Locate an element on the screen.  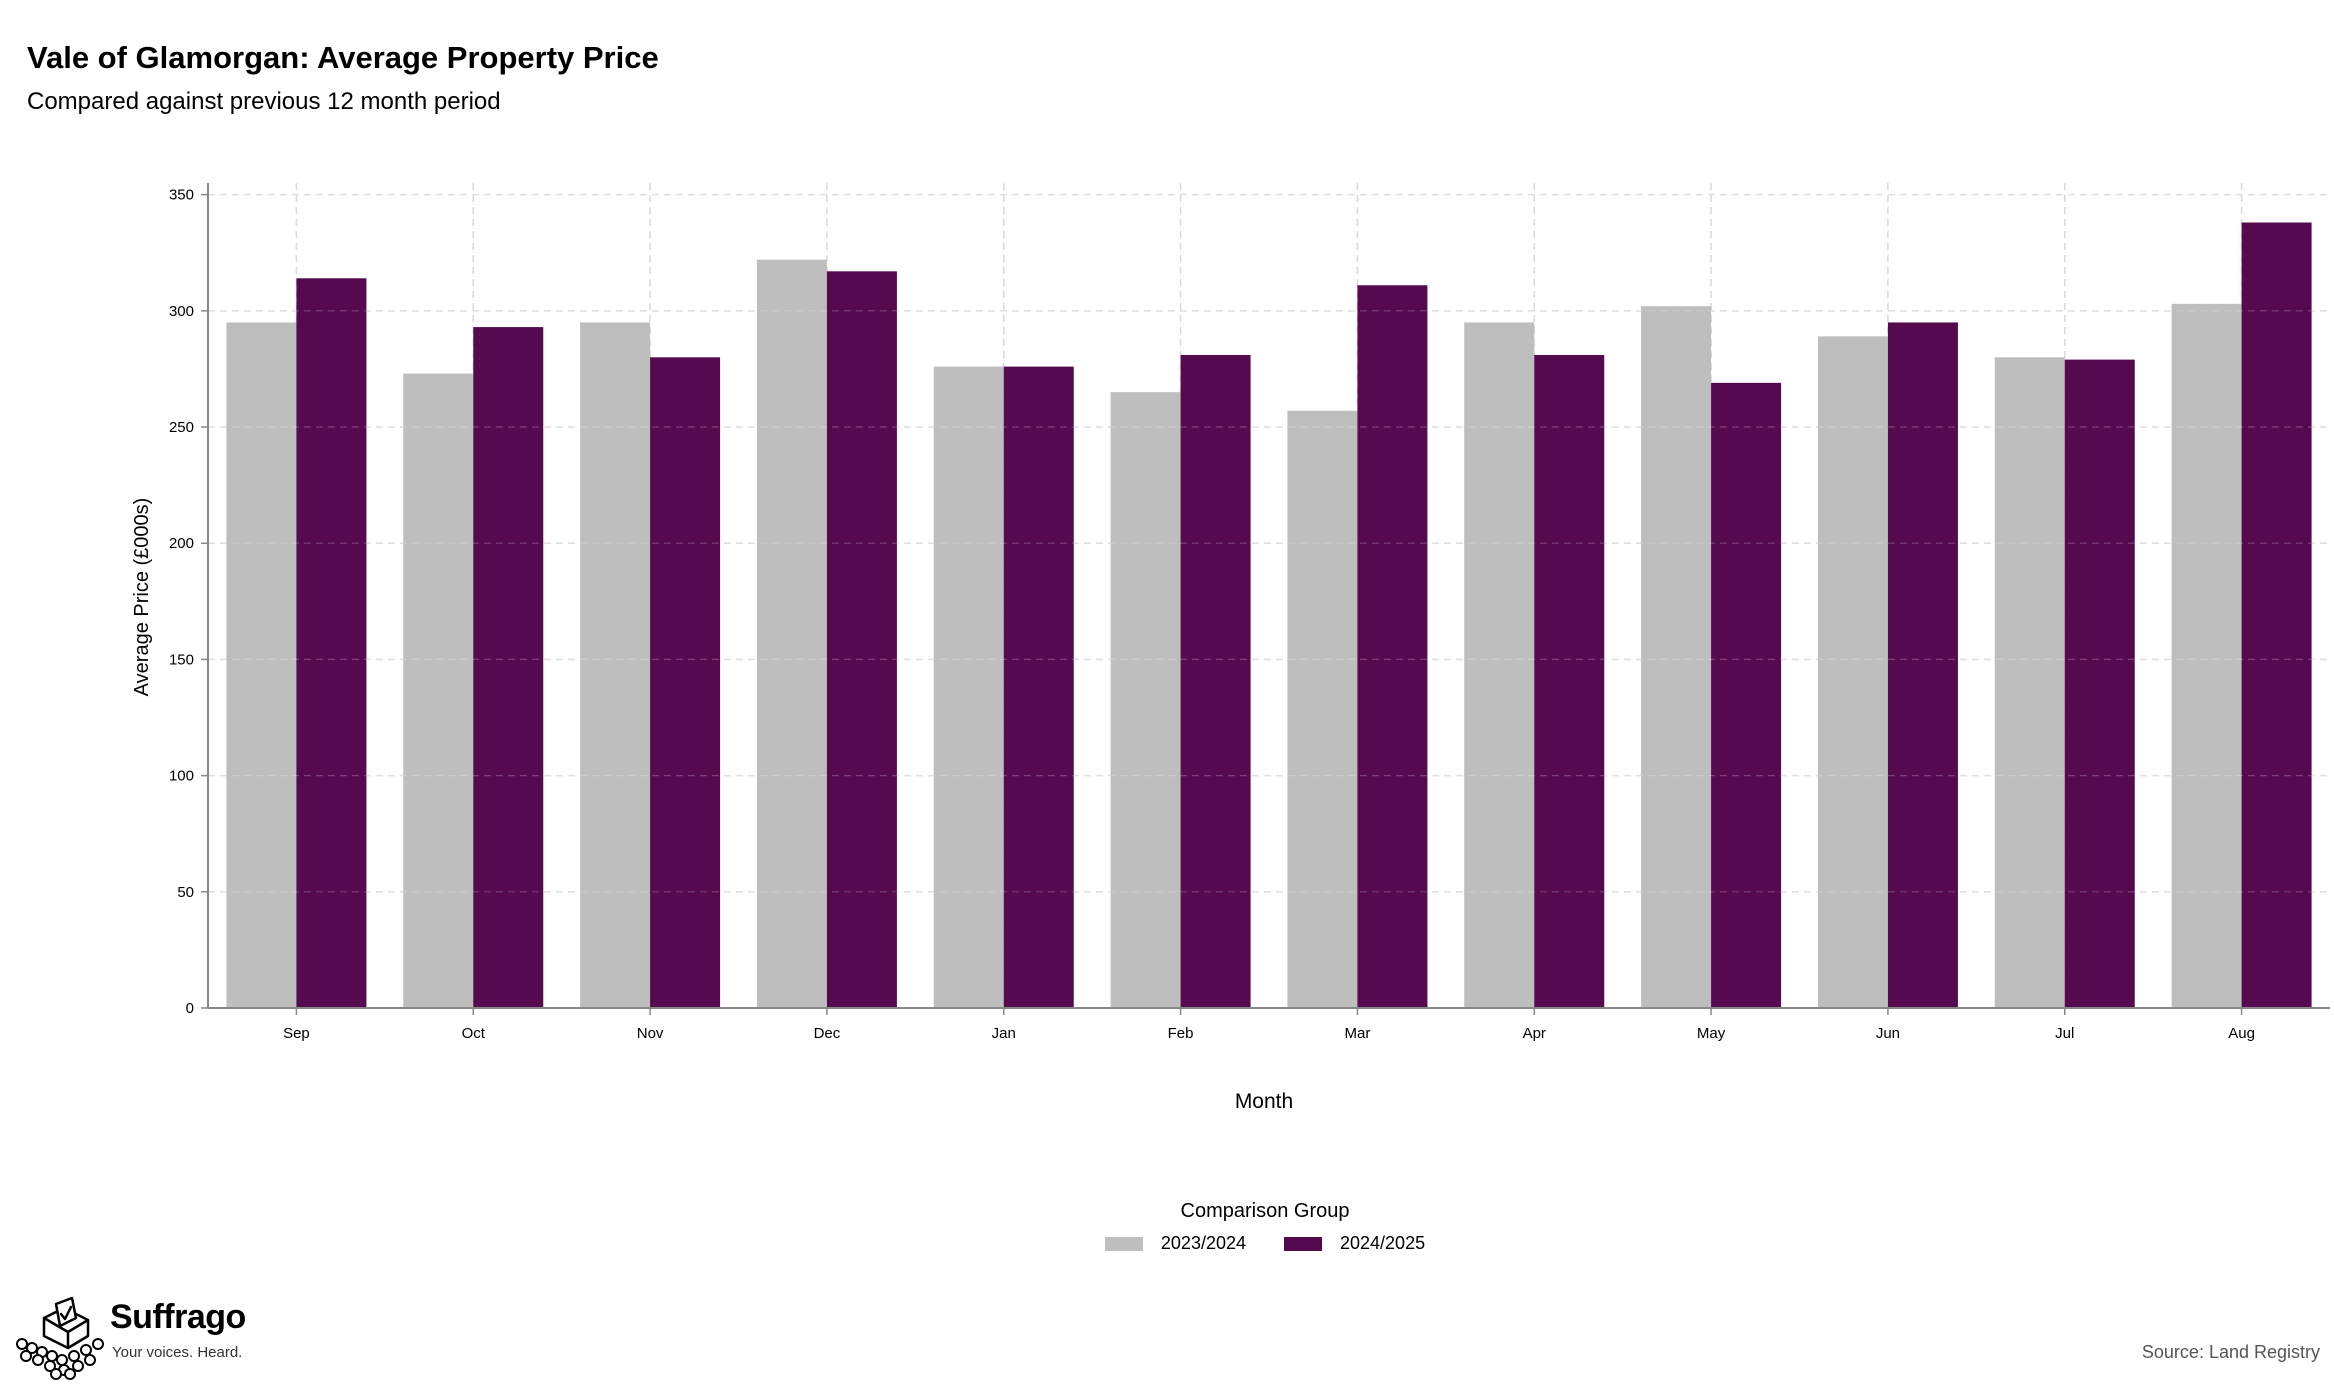
x-tick-label: Dec is located at coordinates (827, 1033).